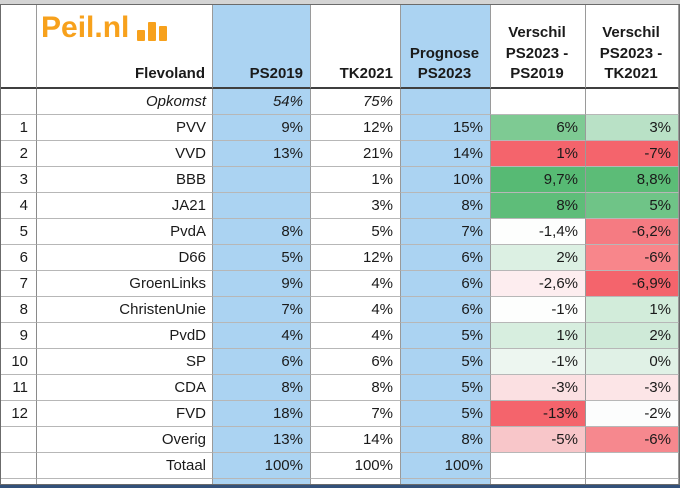 Image resolution: width=680 pixels, height=488 pixels. What do you see at coordinates (632, 388) in the screenshot?
I see `cell-v2: -3%` at bounding box center [632, 388].